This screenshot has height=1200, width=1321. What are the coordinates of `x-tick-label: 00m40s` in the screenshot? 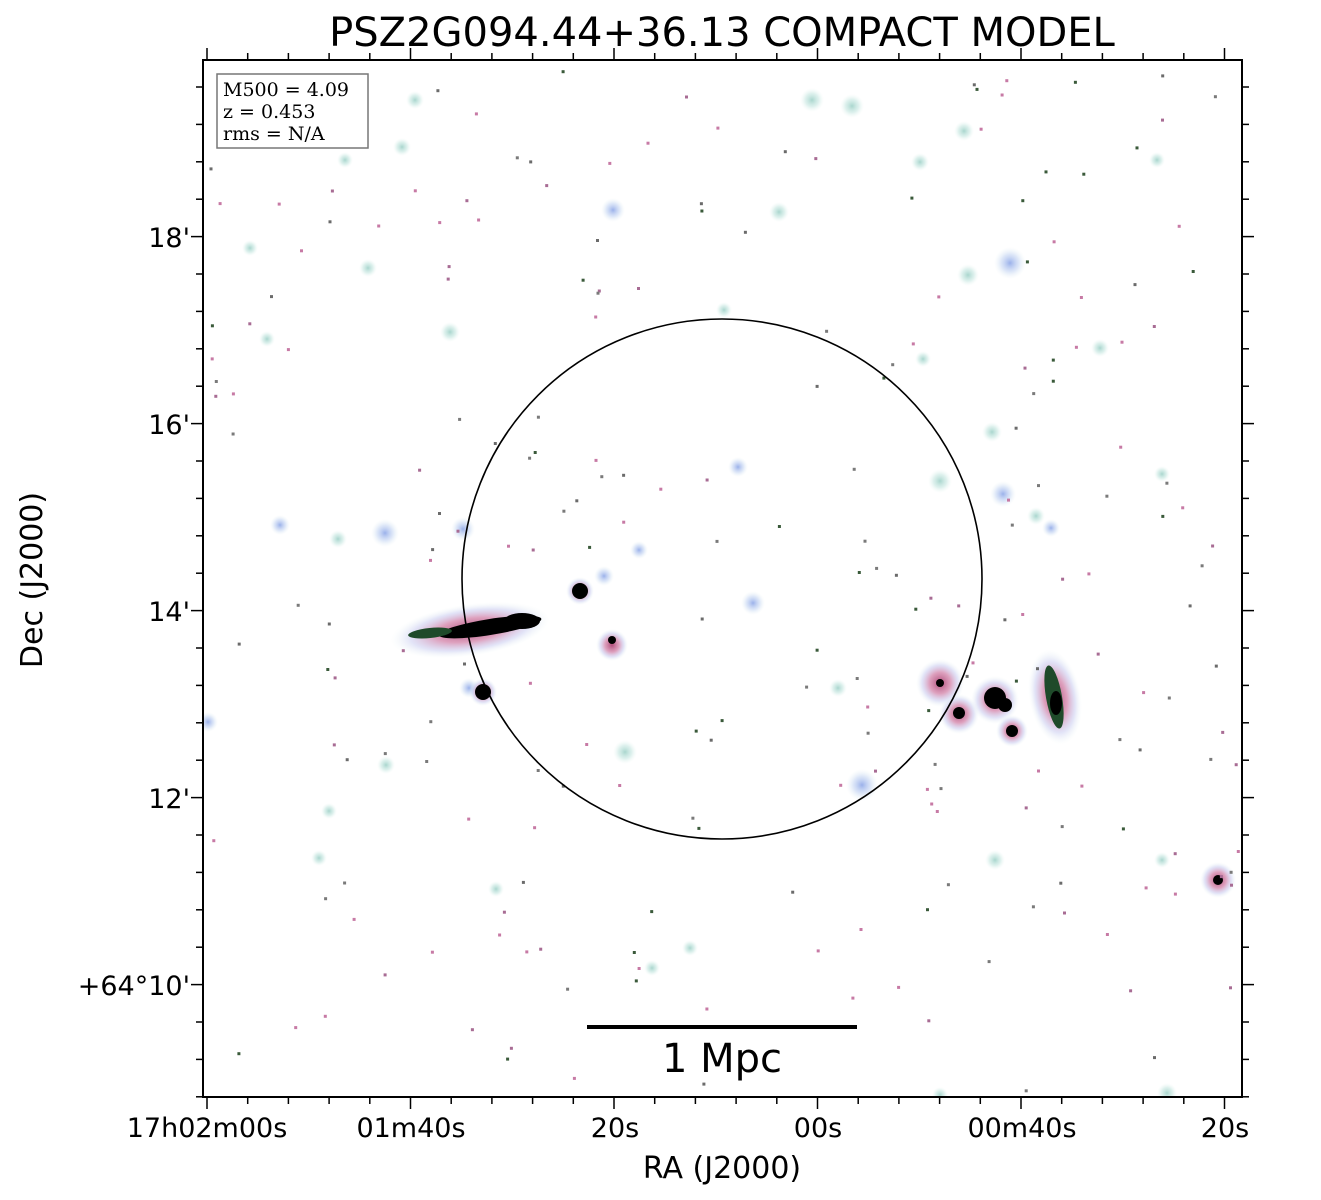 It's located at (1021, 1128).